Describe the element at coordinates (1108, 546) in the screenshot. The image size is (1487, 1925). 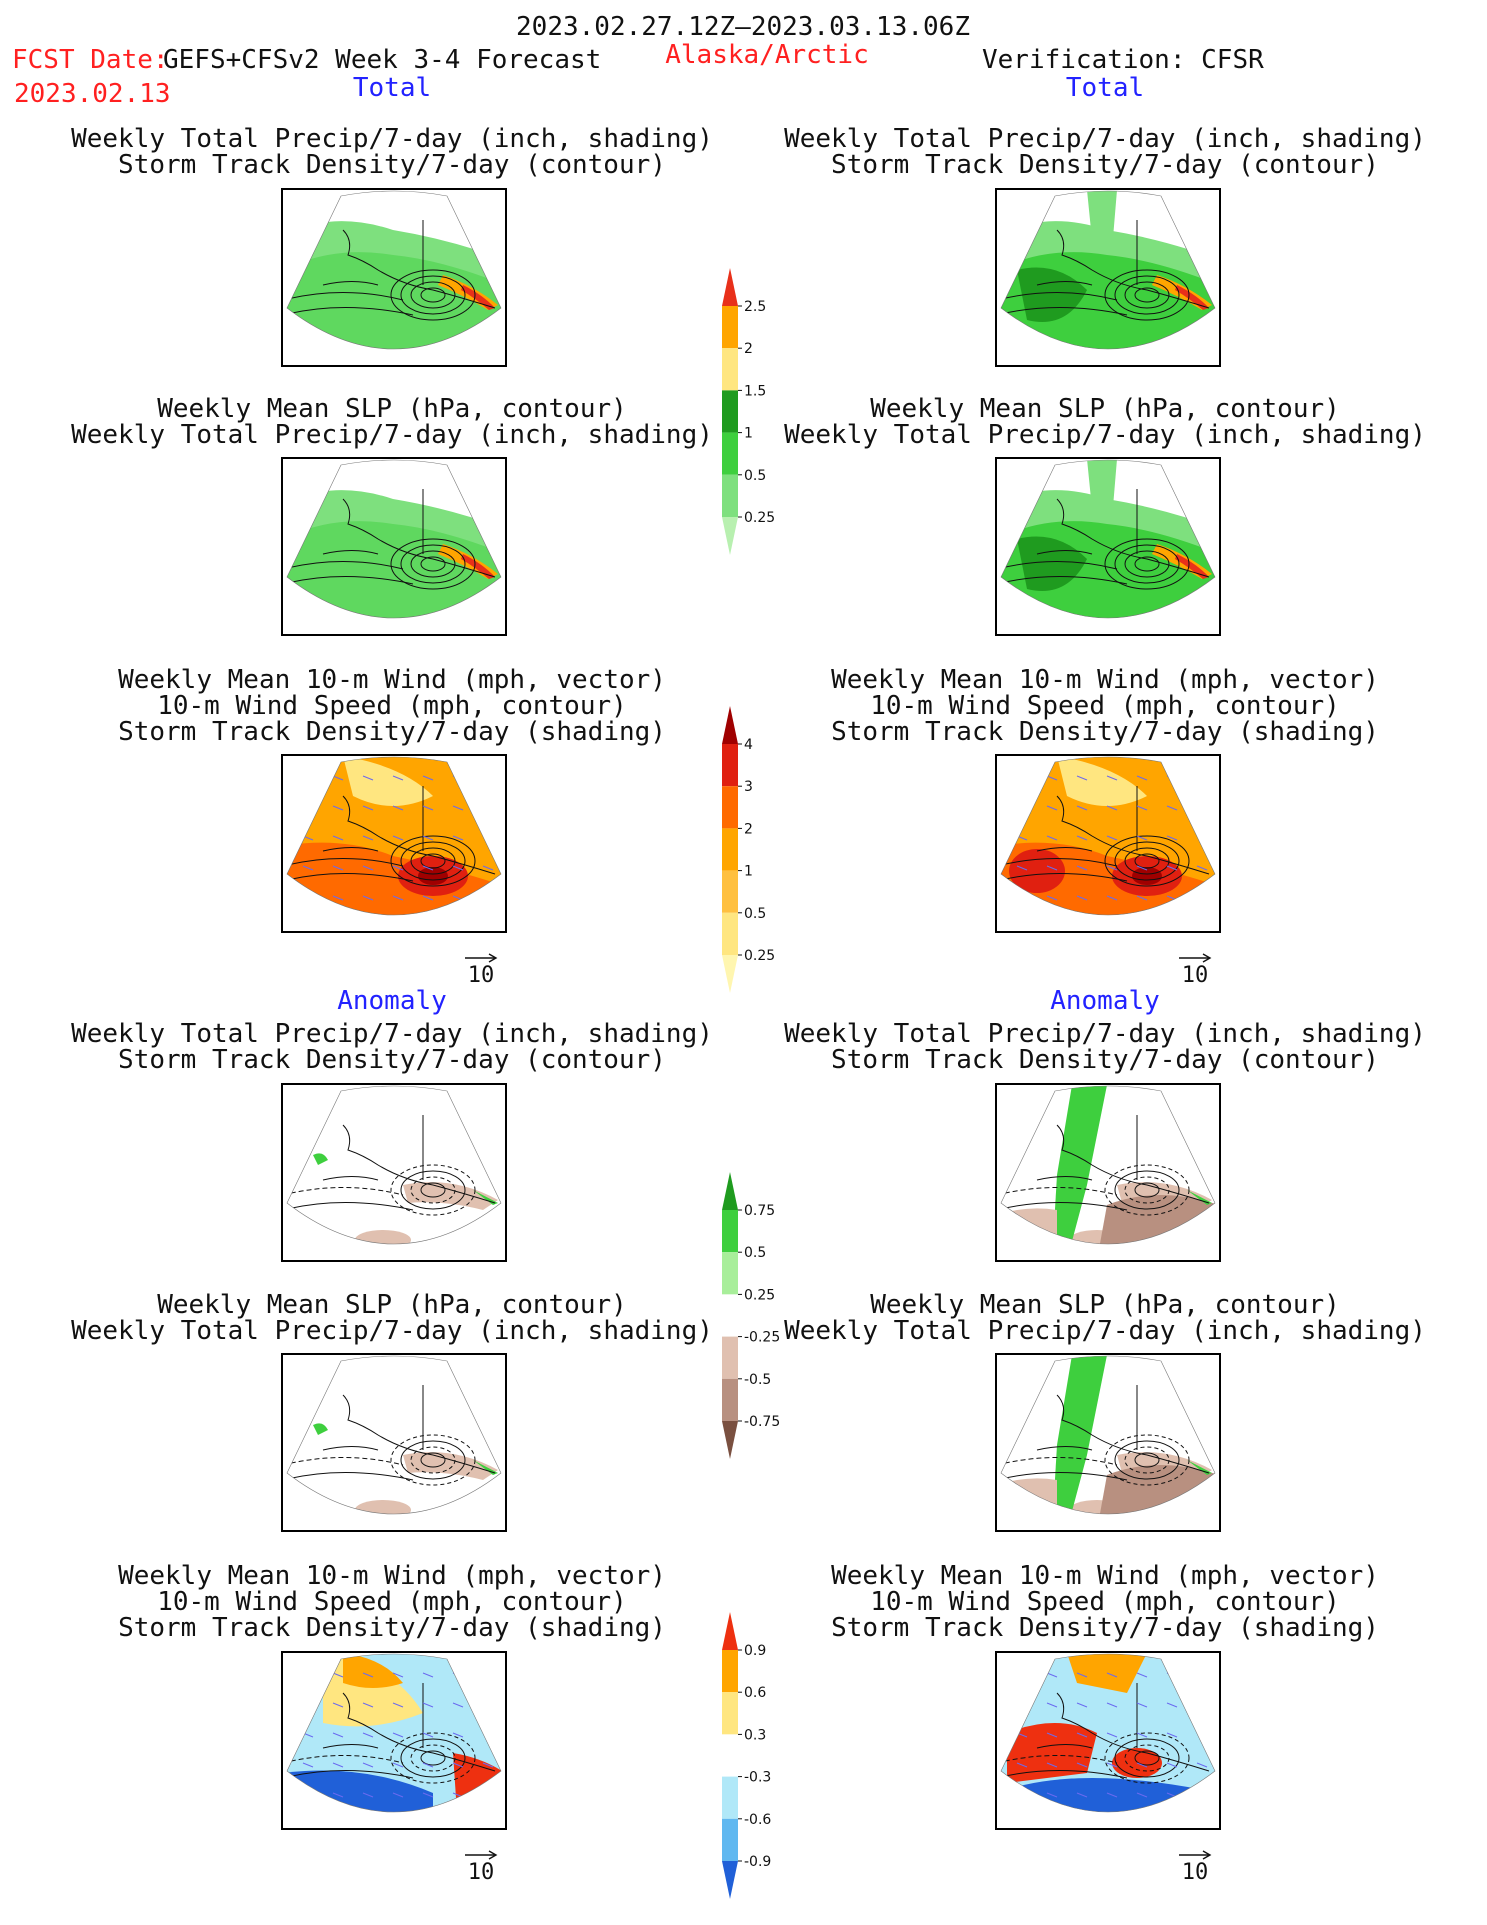
I see `total-right-slp-map` at that location.